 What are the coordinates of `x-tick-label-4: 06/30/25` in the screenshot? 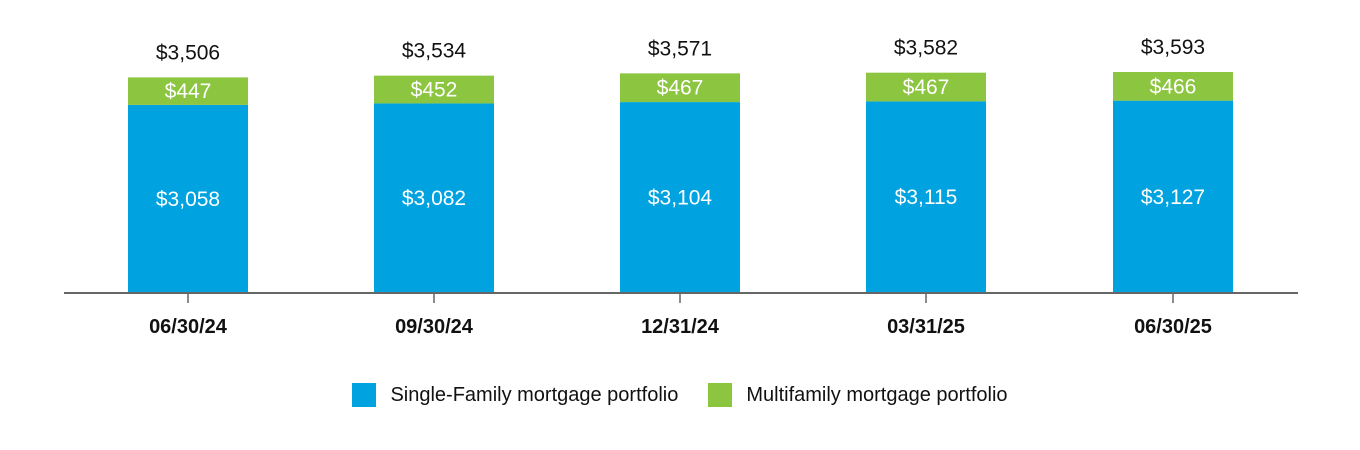 It's located at (1173, 327).